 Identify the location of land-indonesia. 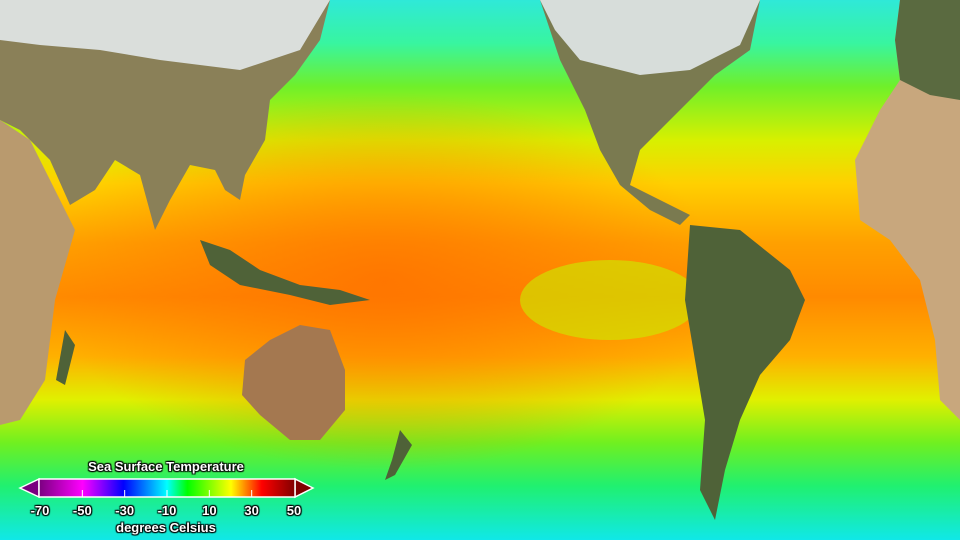
(285, 272).